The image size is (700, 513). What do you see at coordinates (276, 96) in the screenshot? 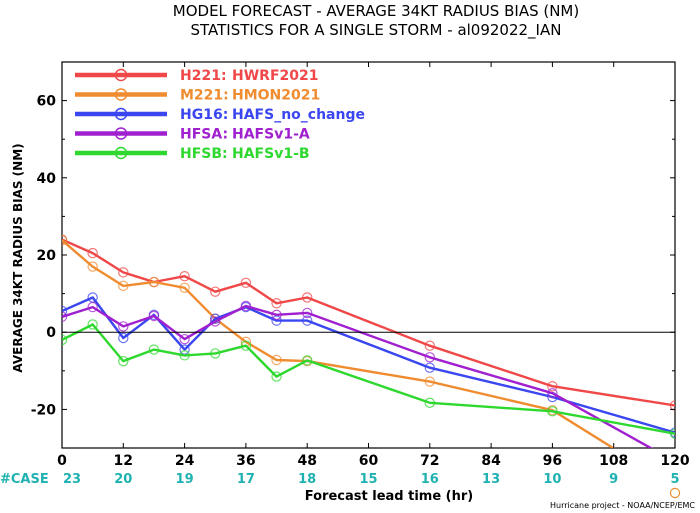
I see `legend-desc: HMON2021` at bounding box center [276, 96].